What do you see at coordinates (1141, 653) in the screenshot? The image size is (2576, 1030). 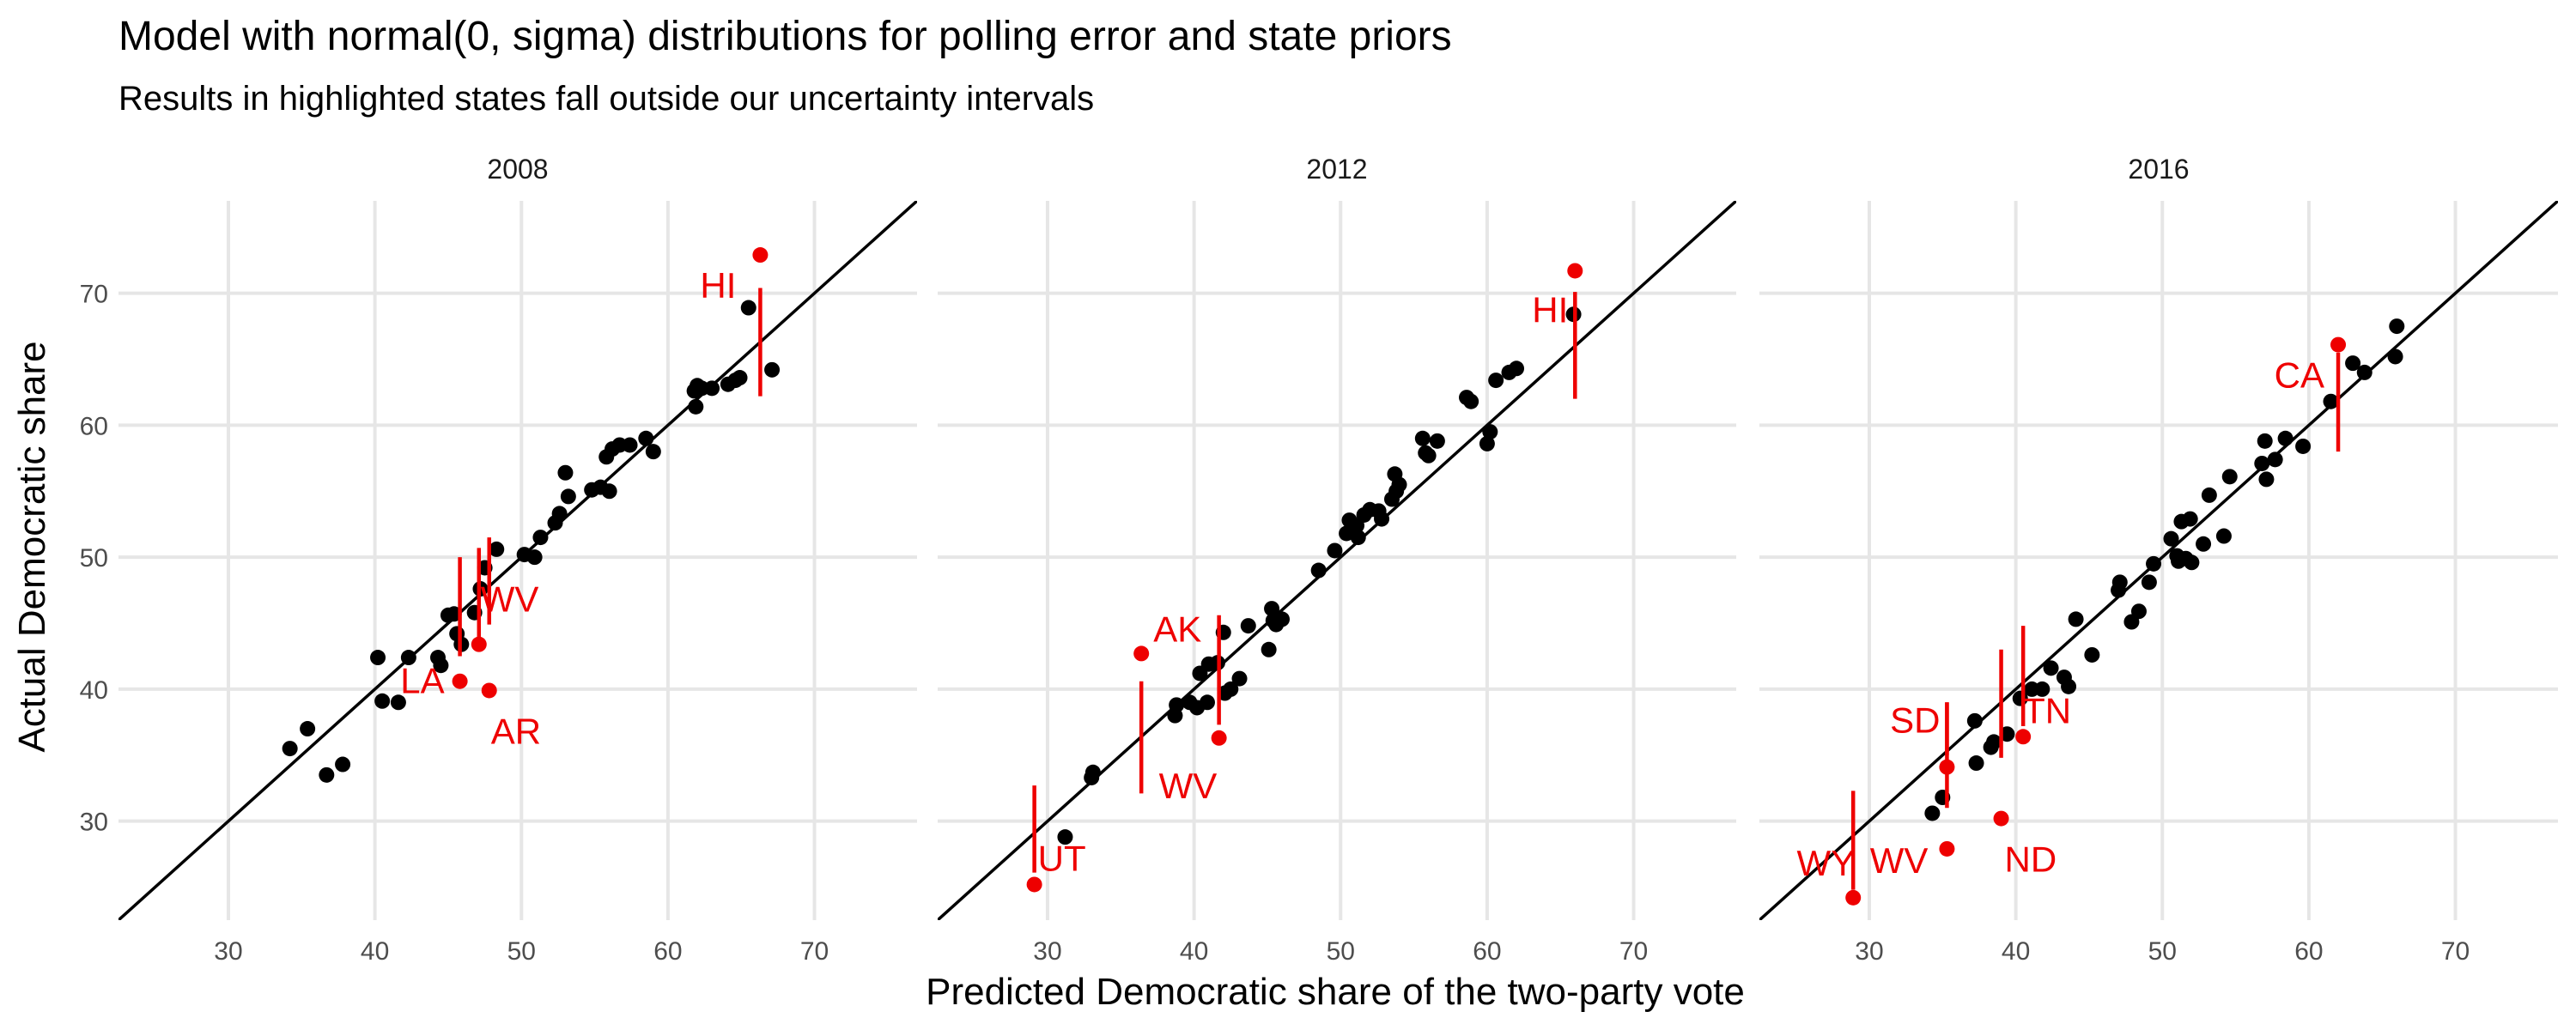 I see `highlighted-point-ak` at bounding box center [1141, 653].